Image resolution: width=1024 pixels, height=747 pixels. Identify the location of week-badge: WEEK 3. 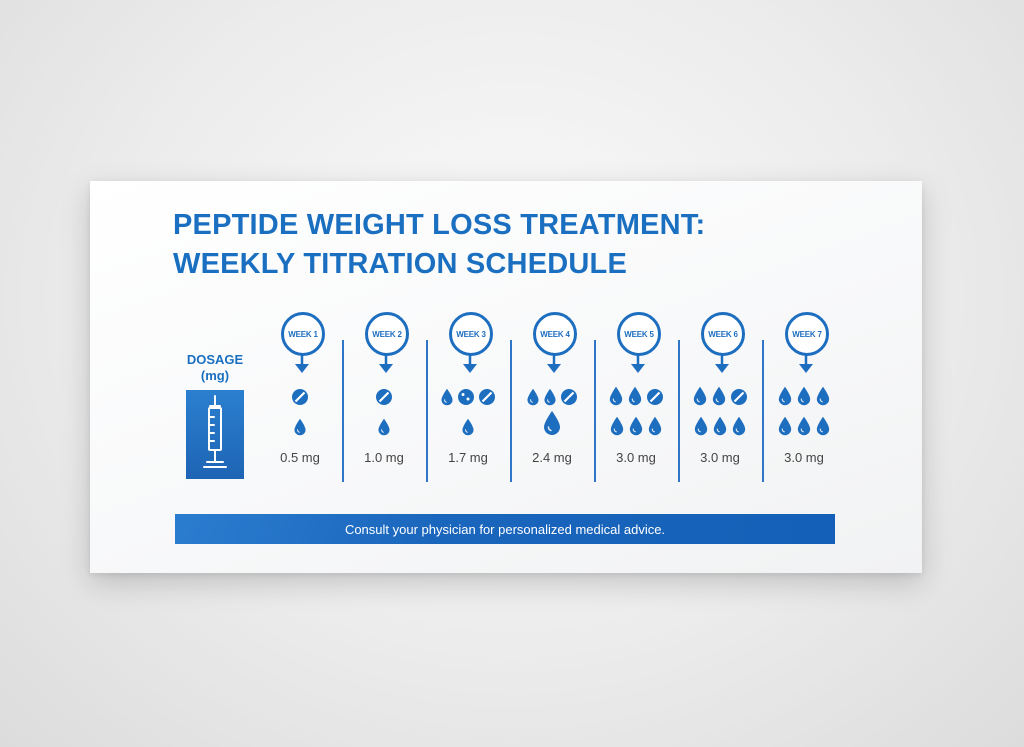
(471, 334).